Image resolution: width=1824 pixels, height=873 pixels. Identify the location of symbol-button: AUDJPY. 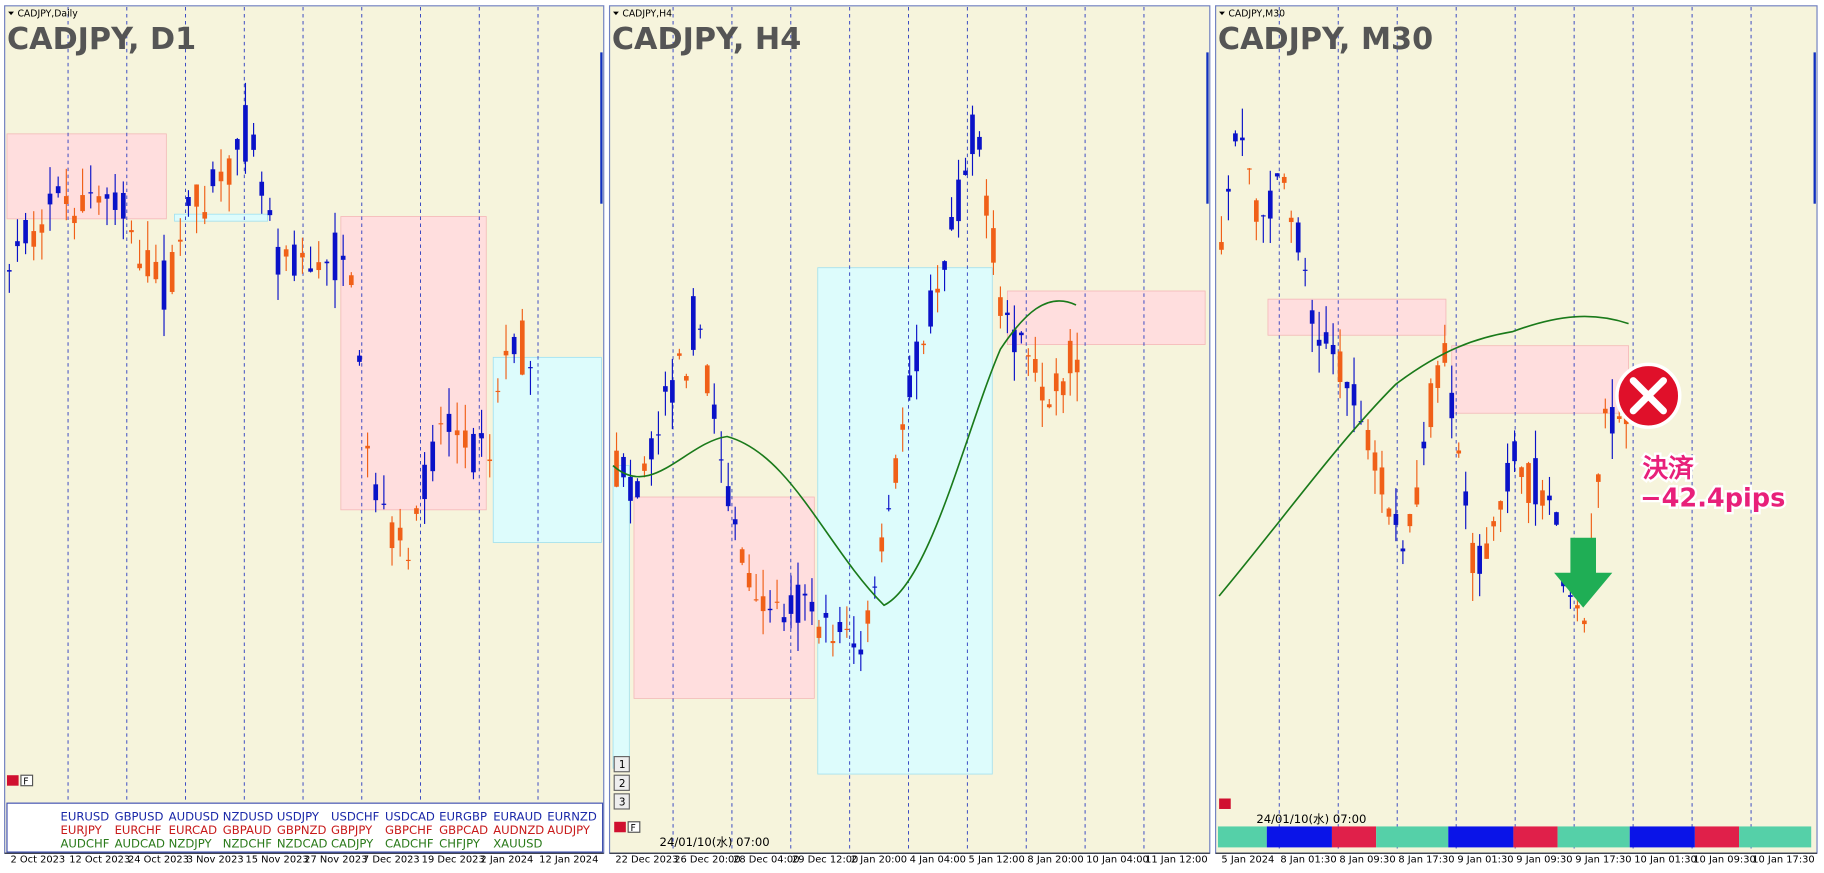
(569, 830).